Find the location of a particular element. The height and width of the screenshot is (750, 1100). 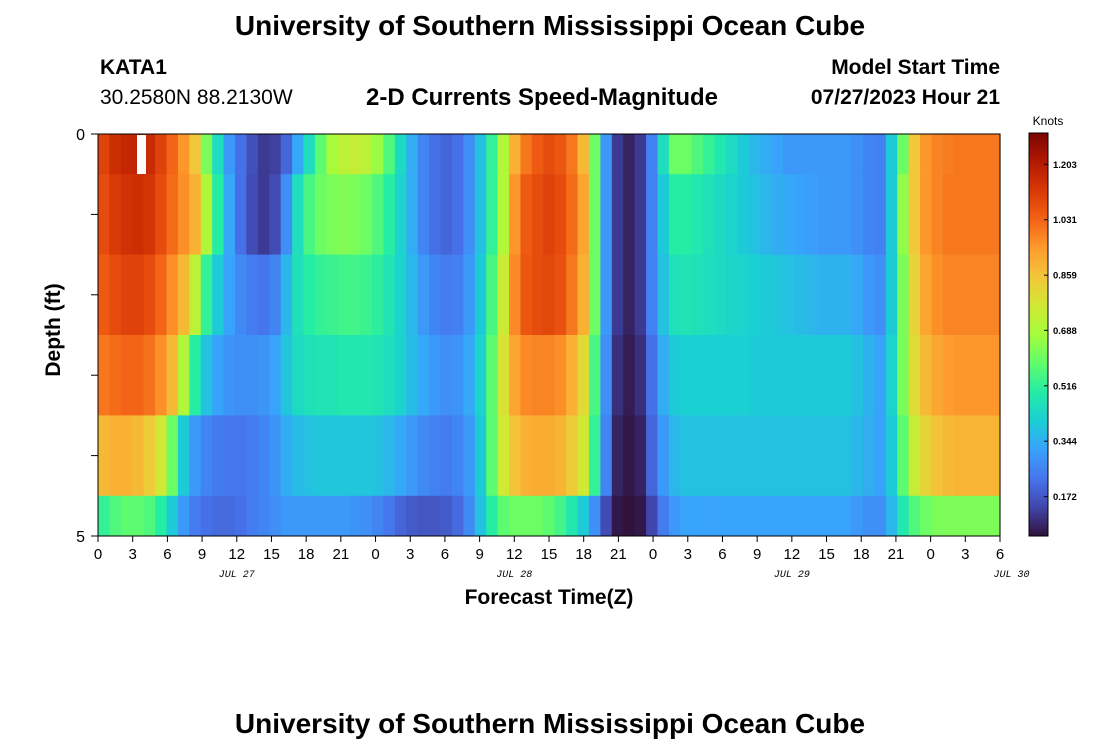

y-tick-label: 0 is located at coordinates (80, 135).